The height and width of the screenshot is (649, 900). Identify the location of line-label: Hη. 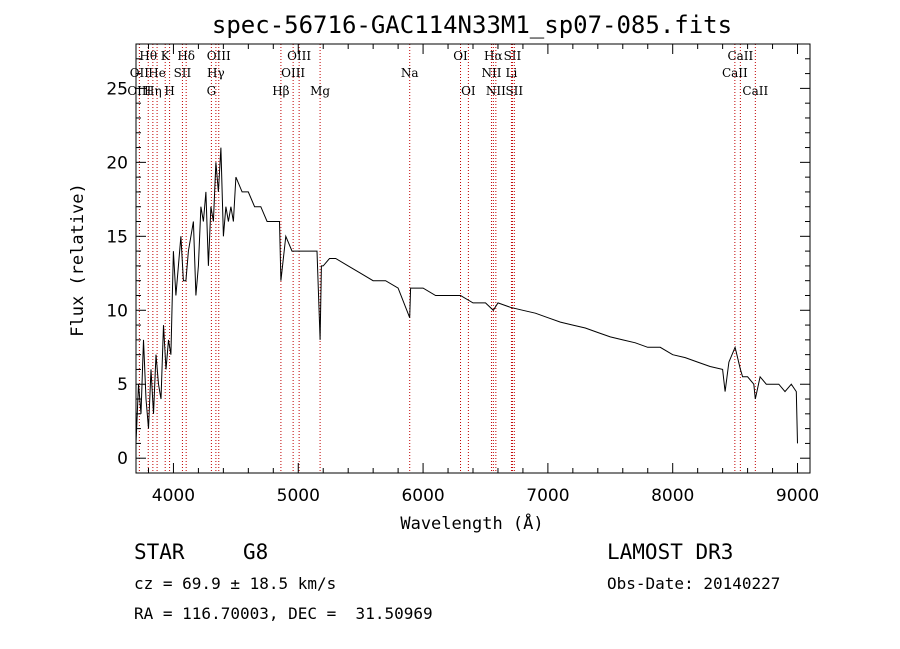
(153, 91).